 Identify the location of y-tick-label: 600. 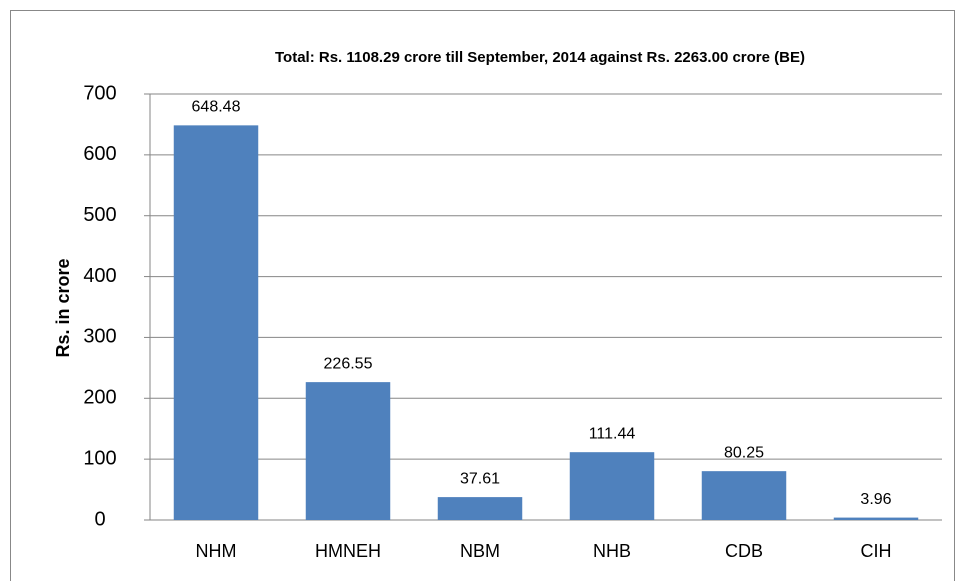
(99, 154).